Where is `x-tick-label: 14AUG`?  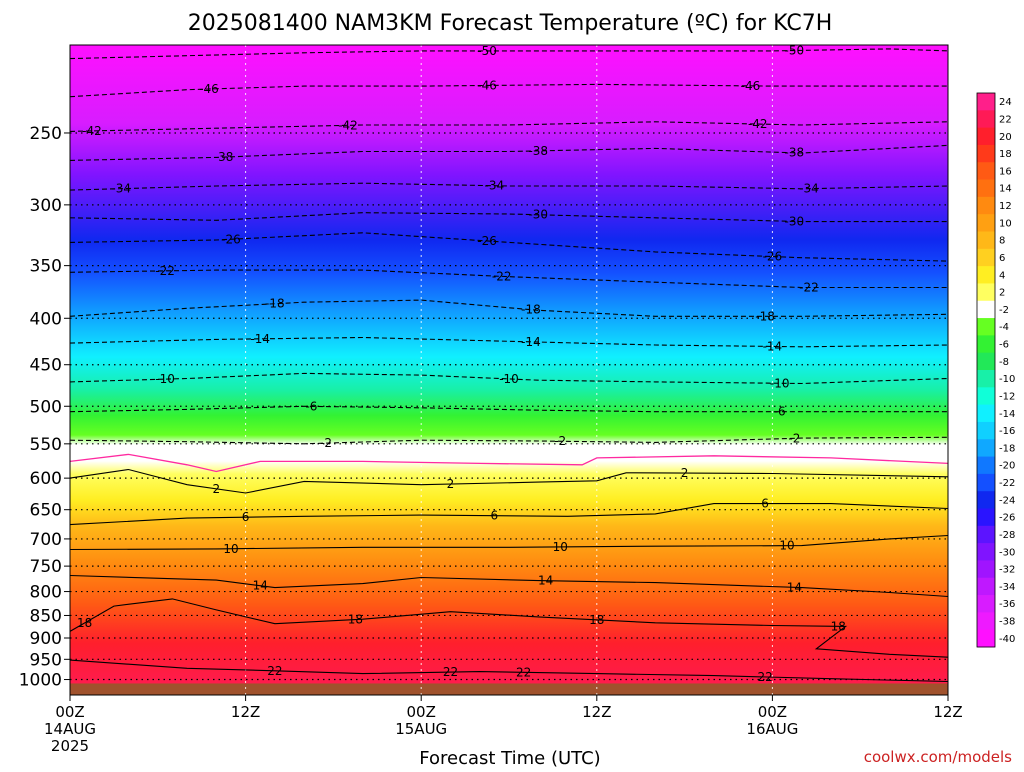
x-tick-label: 14AUG is located at coordinates (70, 729).